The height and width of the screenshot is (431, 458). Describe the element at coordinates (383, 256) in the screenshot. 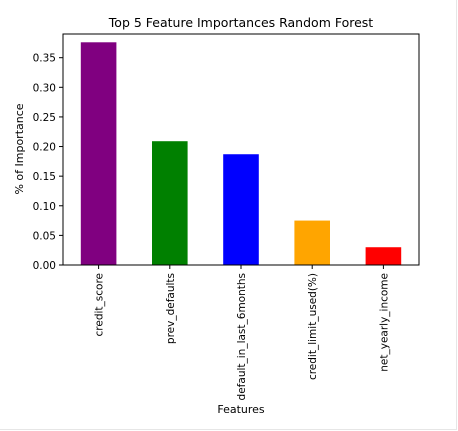

I see `bar-net-yearly-income` at that location.